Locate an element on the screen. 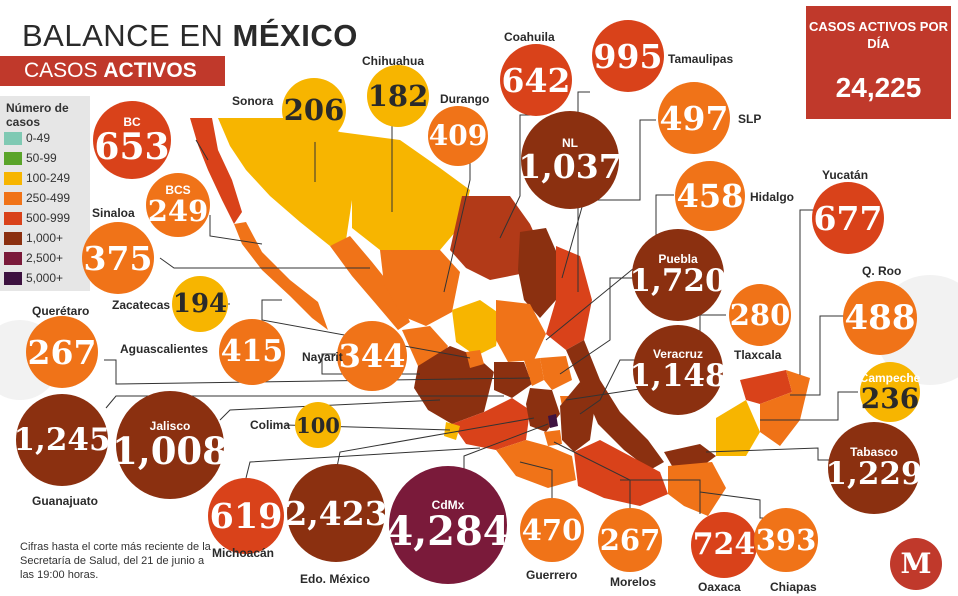 The width and height of the screenshot is (958, 596). state-bubble: 409 is located at coordinates (458, 136).